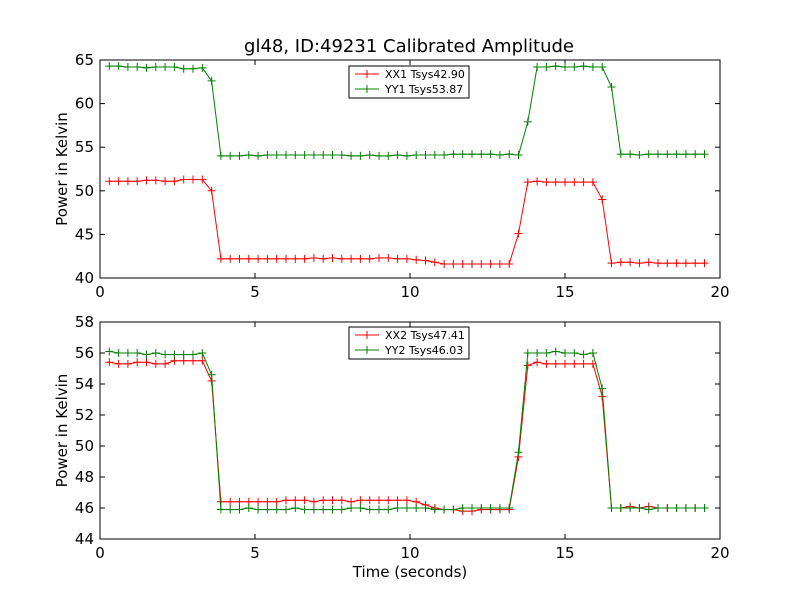 Image resolution: width=800 pixels, height=600 pixels. What do you see at coordinates (84, 191) in the screenshot?
I see `y-tick-label: 50` at bounding box center [84, 191].